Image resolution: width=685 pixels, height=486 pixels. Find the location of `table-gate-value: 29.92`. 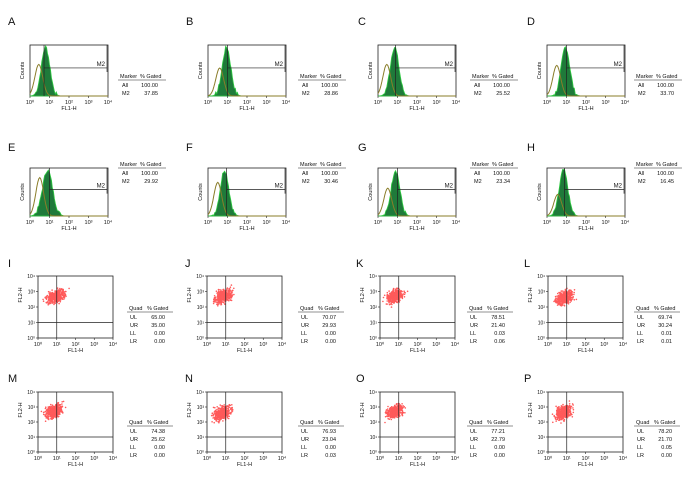

table-gate-value: 29.92 is located at coordinates (151, 182).